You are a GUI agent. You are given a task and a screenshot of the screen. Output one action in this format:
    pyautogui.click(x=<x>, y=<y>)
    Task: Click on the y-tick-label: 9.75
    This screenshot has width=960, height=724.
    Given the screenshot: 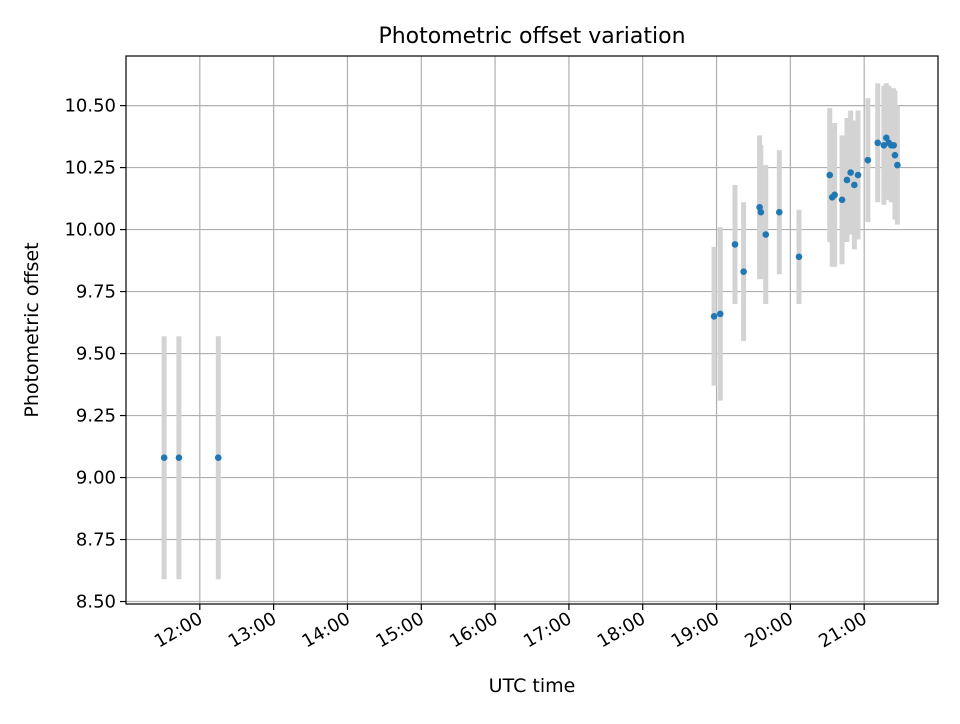 What is the action you would take?
    pyautogui.click(x=96, y=292)
    